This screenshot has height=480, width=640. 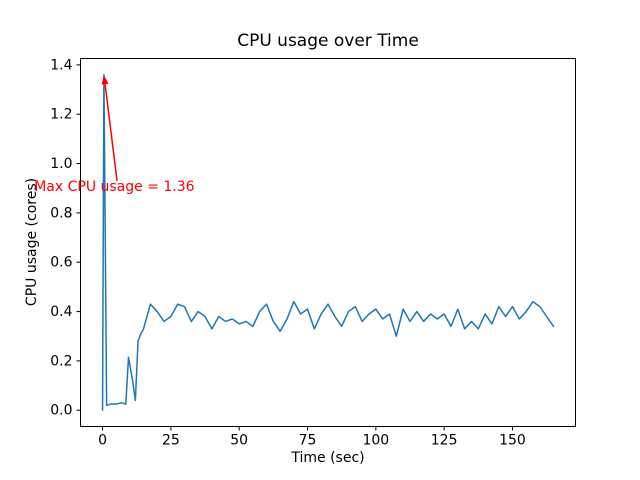 What do you see at coordinates (105, 80) in the screenshot?
I see `annotation-arrow-head` at bounding box center [105, 80].